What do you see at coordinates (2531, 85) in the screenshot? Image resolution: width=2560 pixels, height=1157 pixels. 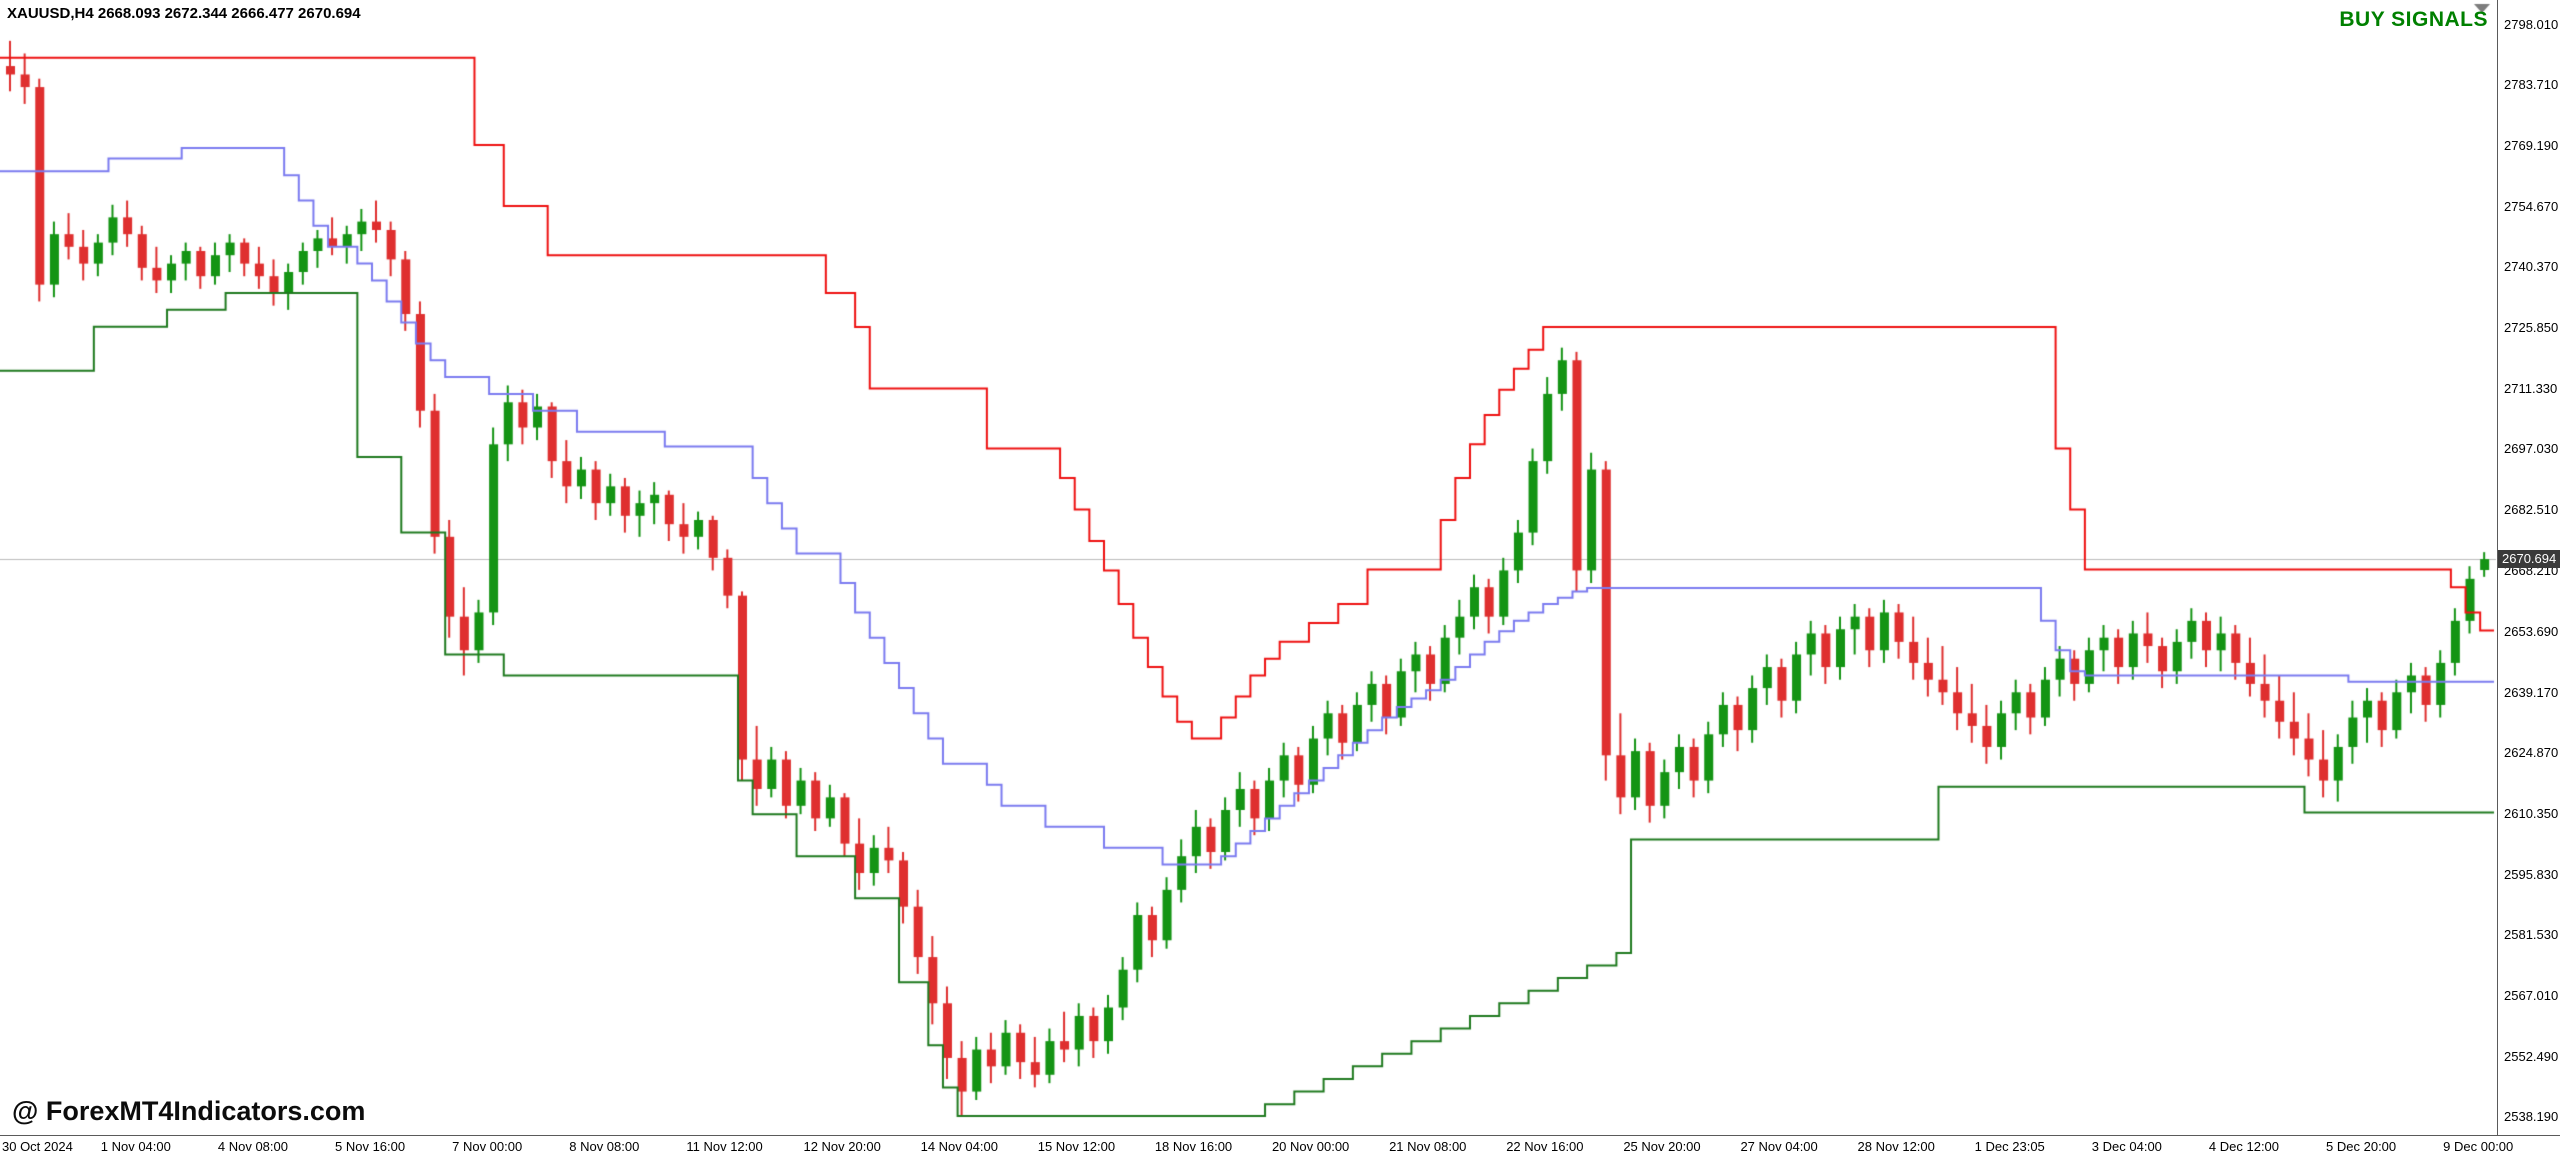 I see `price-axis-label: 2783.710` at bounding box center [2531, 85].